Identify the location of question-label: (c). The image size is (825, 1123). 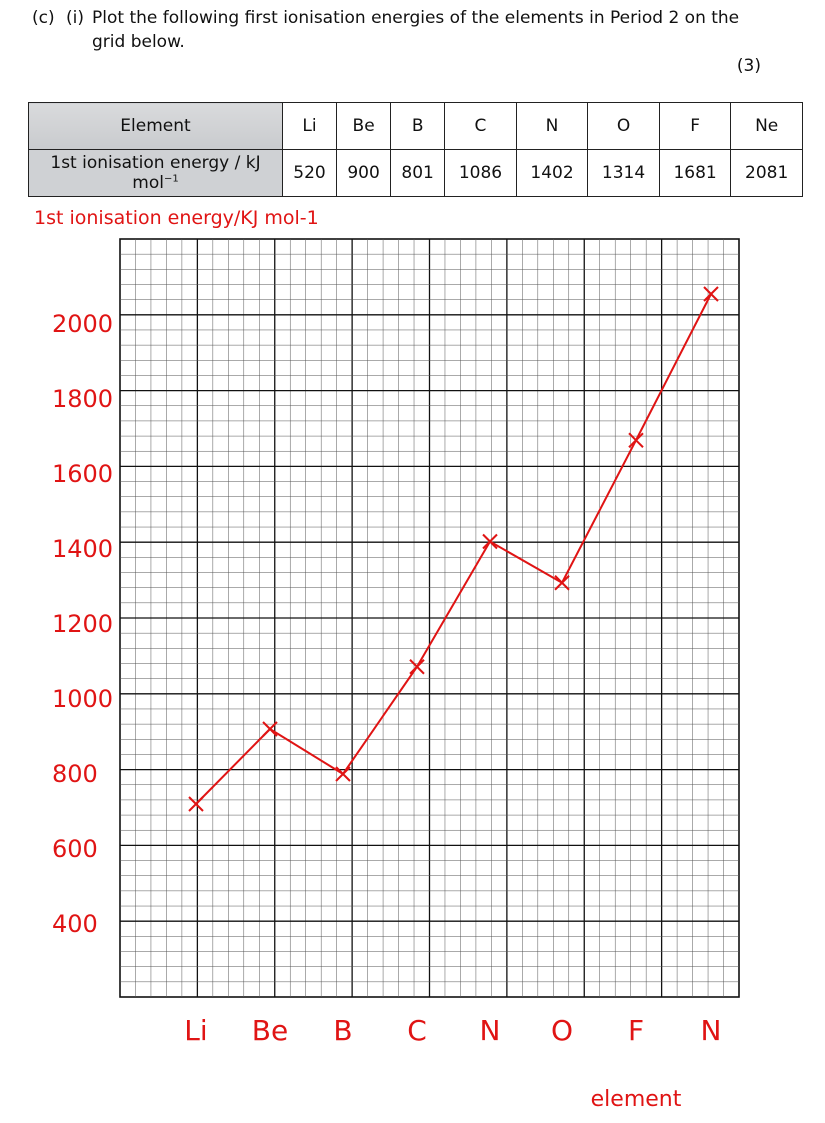
(43, 18).